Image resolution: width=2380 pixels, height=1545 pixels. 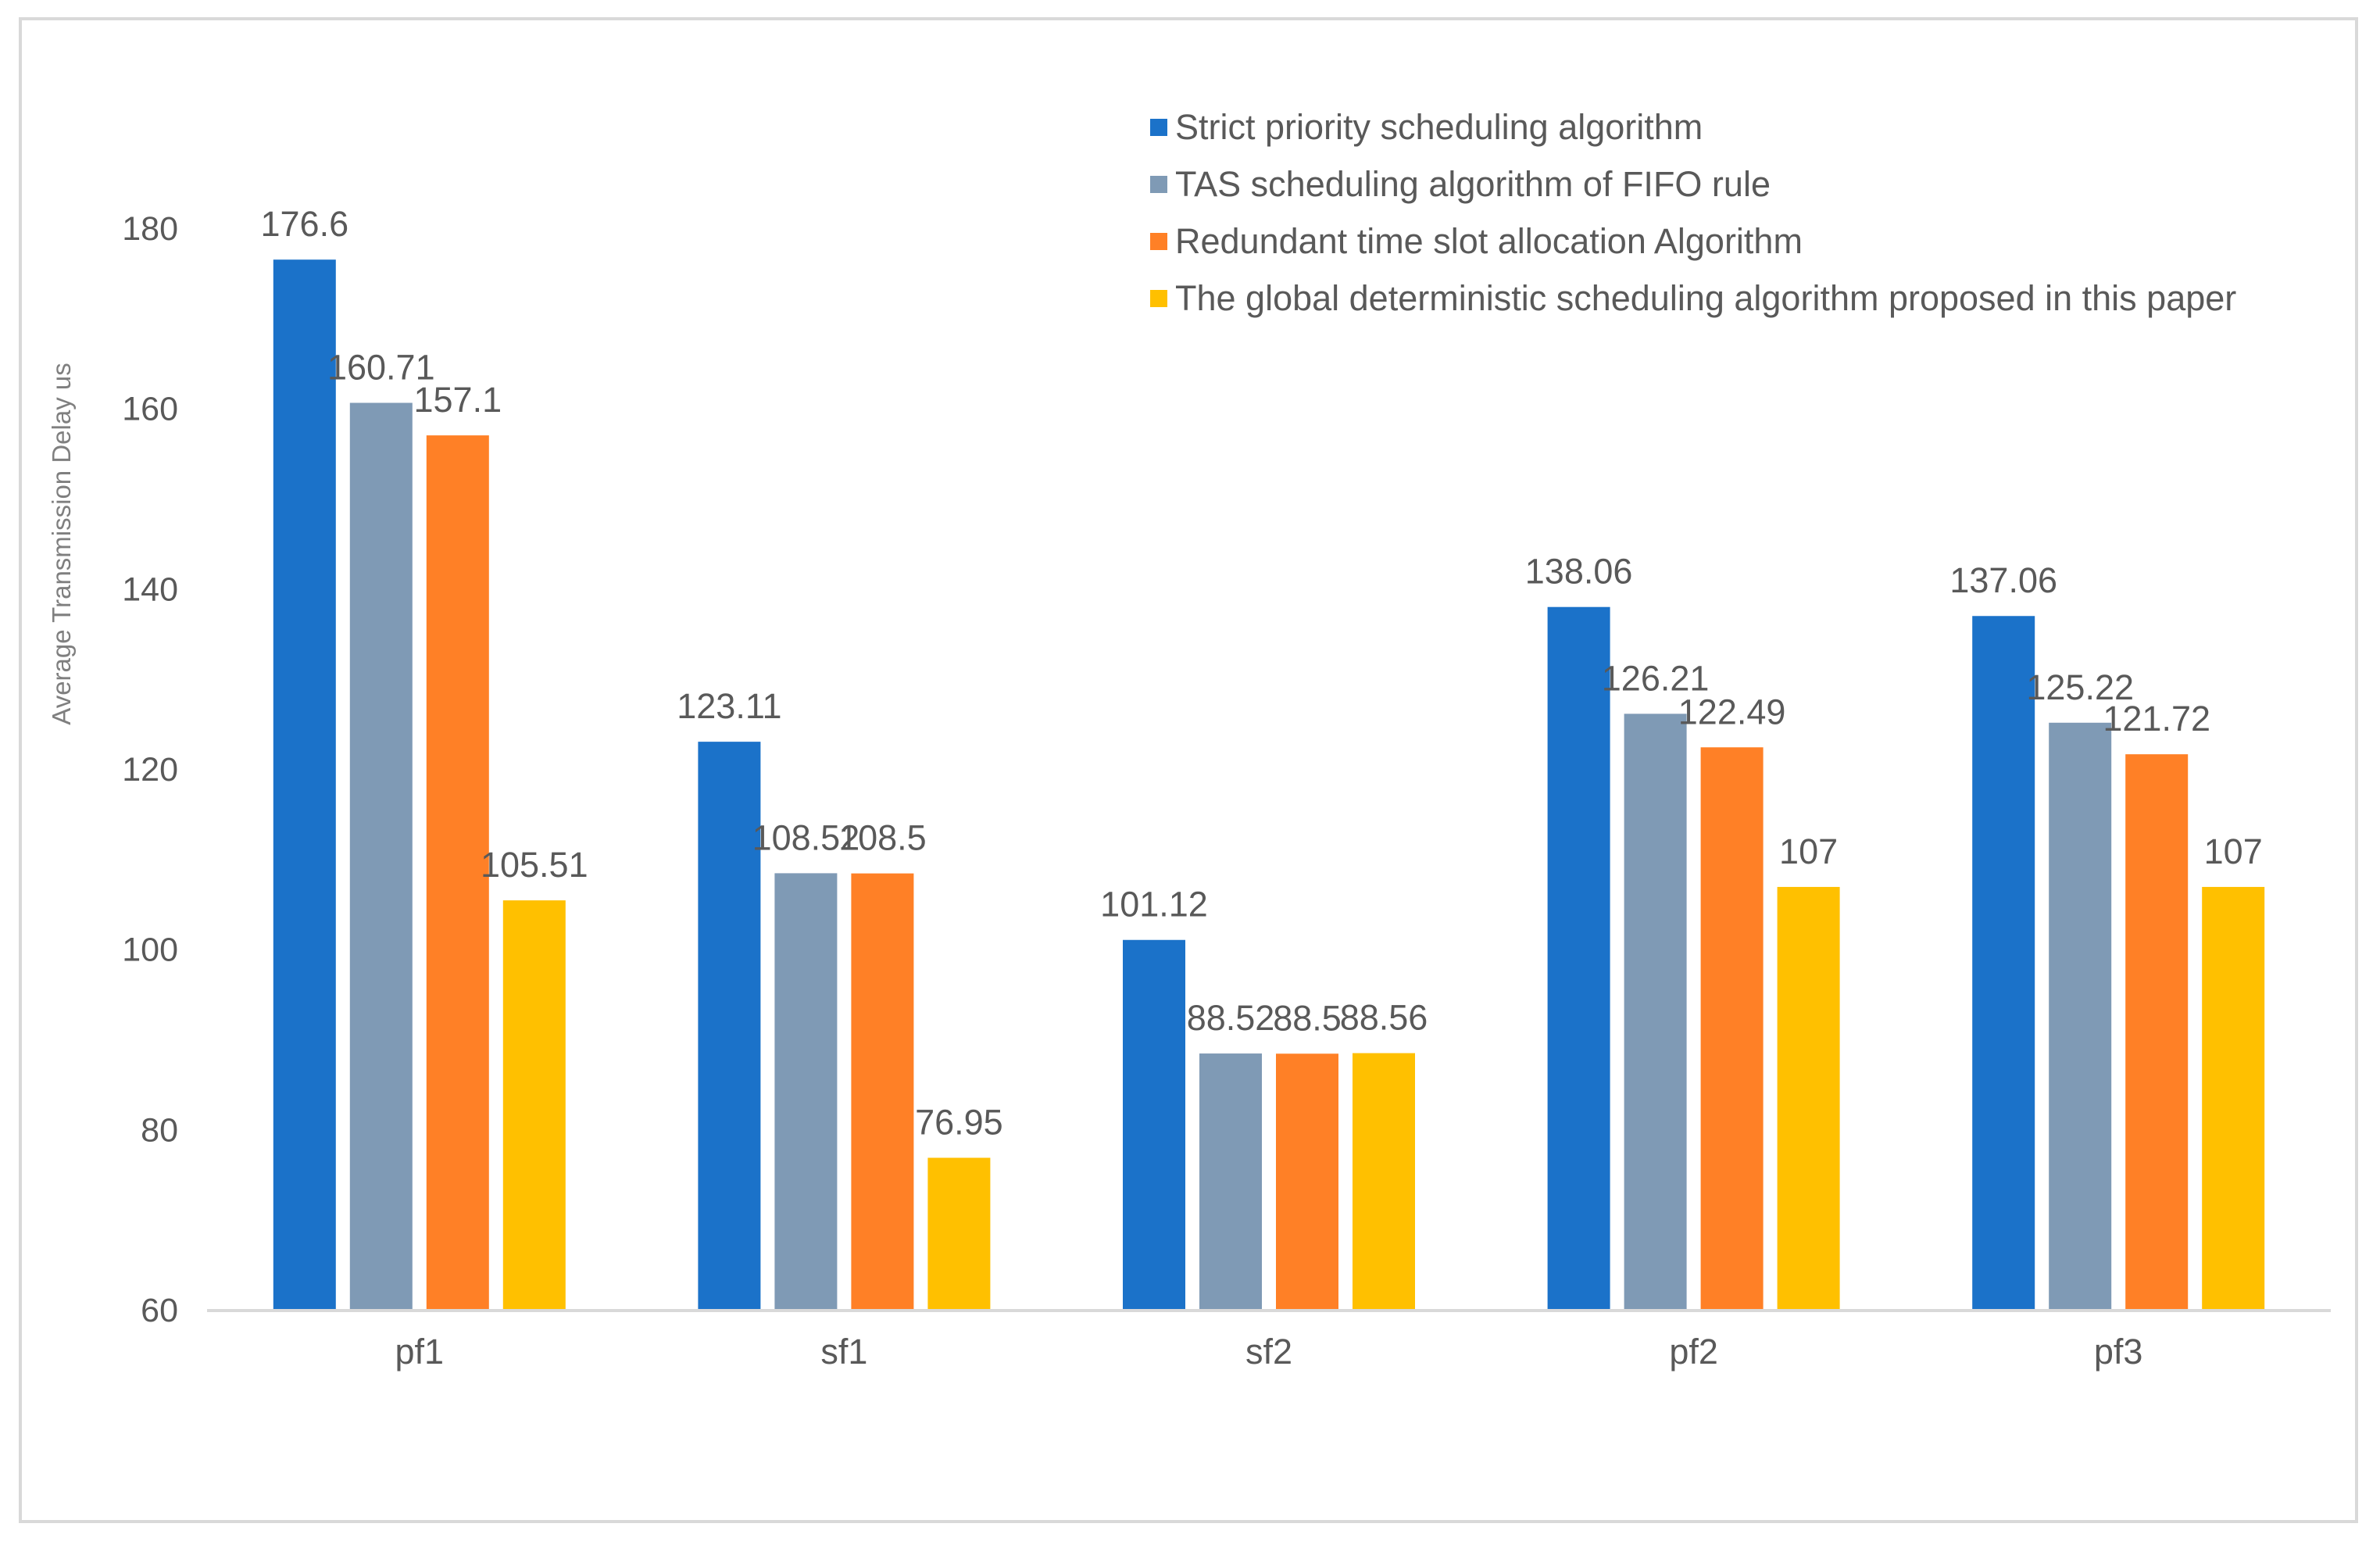 What do you see at coordinates (1732, 711) in the screenshot?
I see `data-label-pf2-series-3: 122.49` at bounding box center [1732, 711].